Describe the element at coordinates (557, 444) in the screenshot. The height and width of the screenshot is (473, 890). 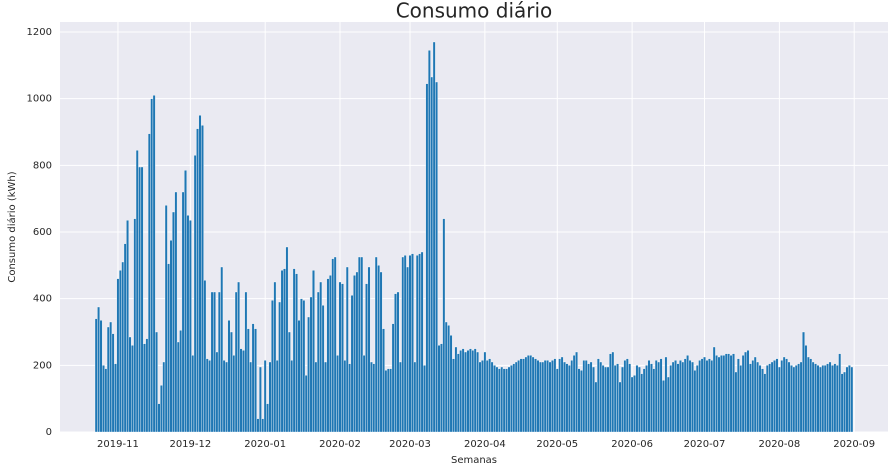
I see `x-tick-label: 2020-05` at that location.